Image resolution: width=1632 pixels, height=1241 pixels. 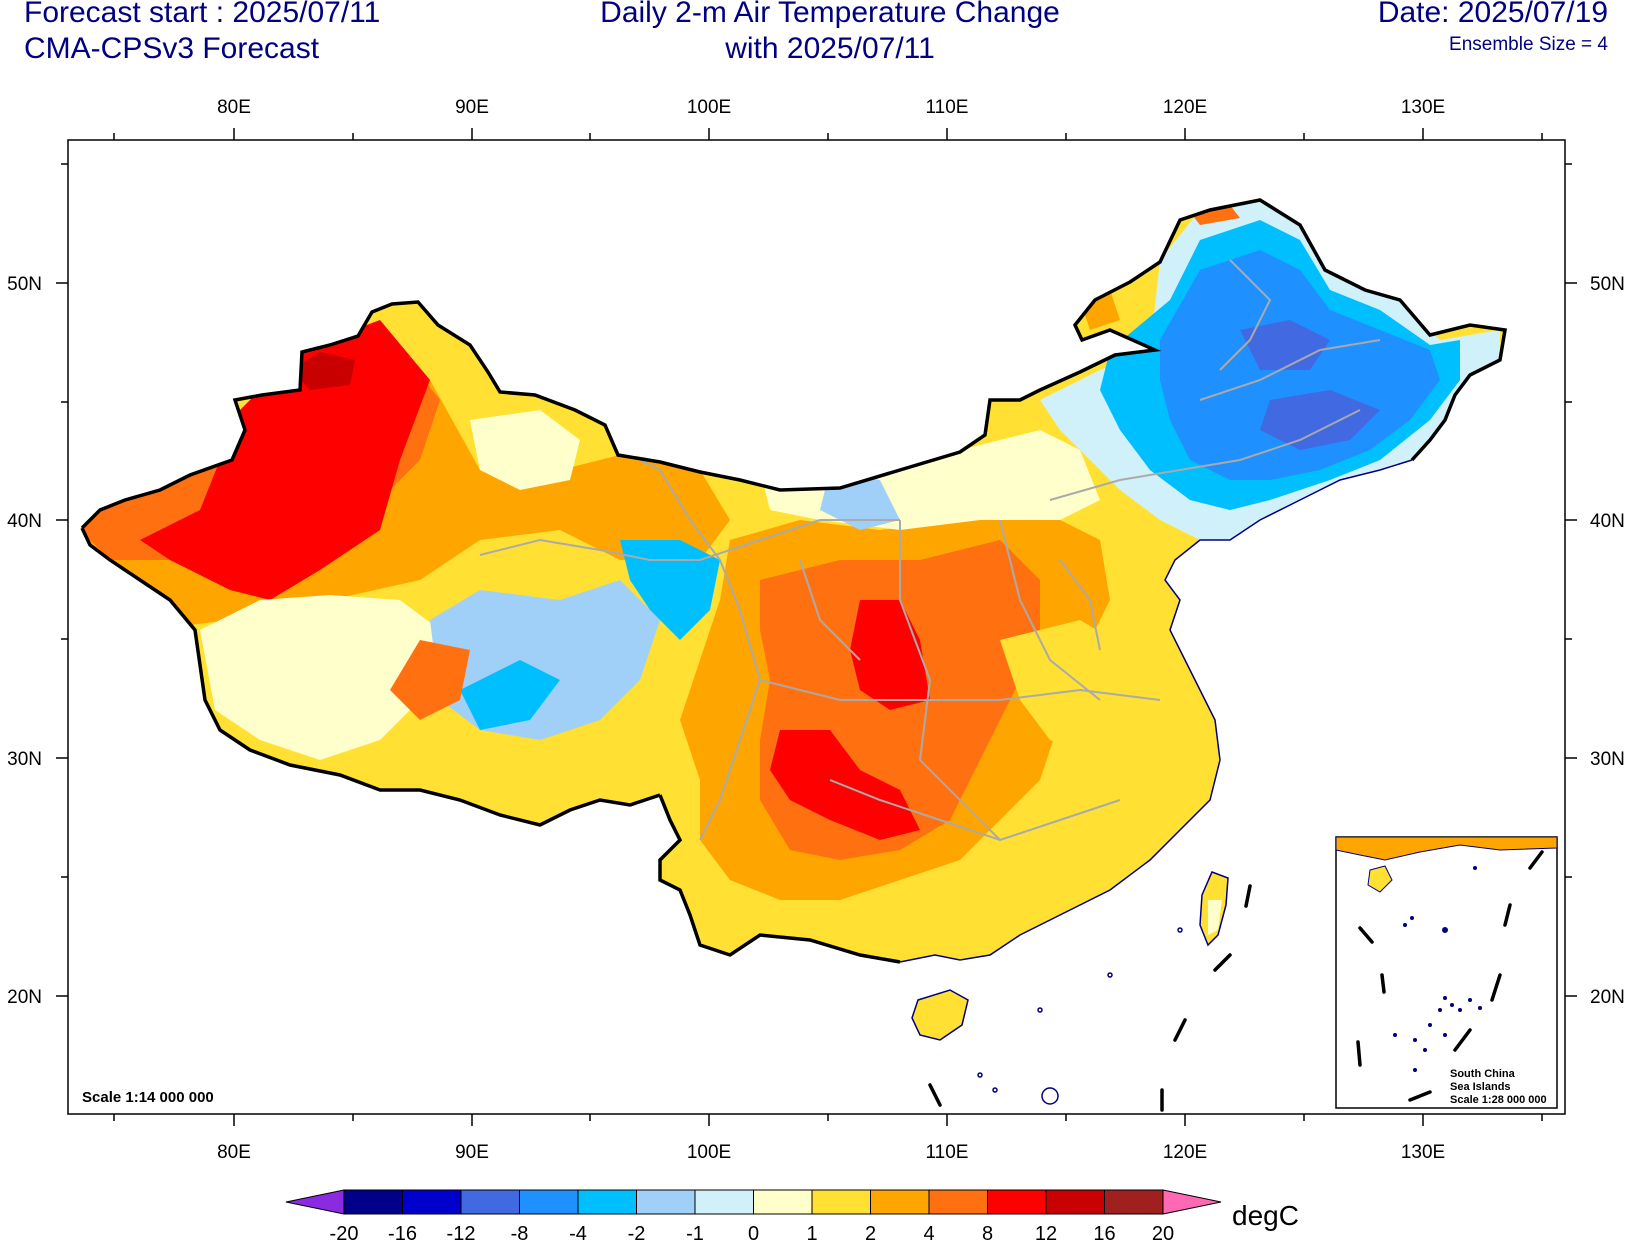 I want to click on colorbar-tick-label: -16, so click(x=402, y=1232).